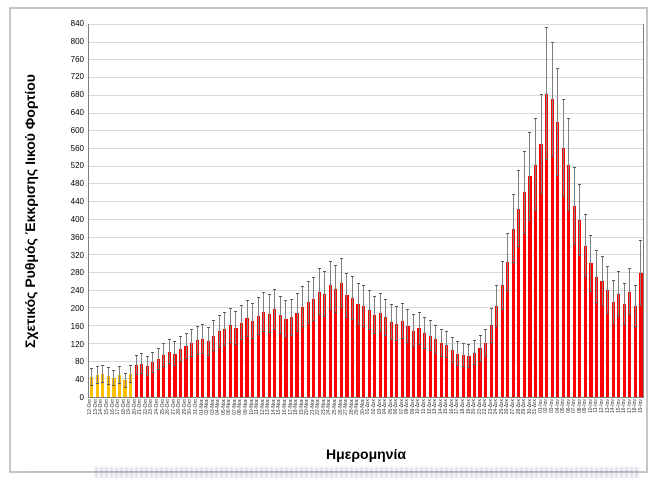 This screenshot has width=658, height=480. What do you see at coordinates (77, 113) in the screenshot?
I see `y-tick-label: 640` at bounding box center [77, 113].